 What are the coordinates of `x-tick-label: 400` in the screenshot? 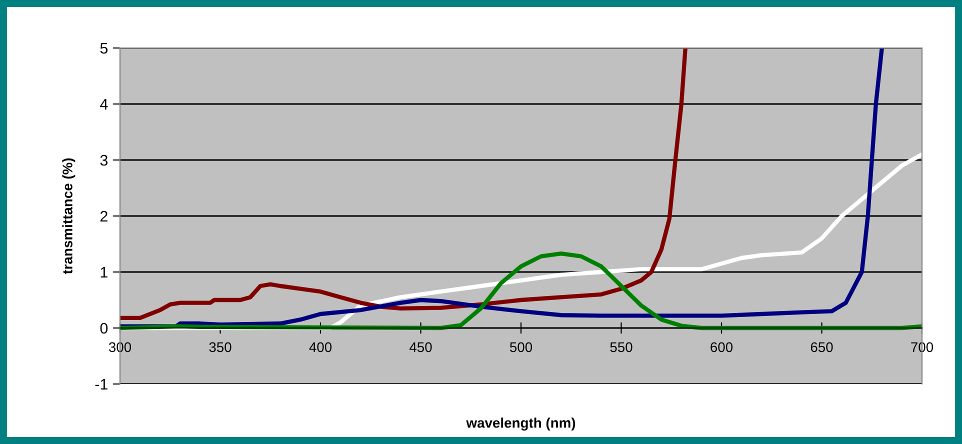 It's located at (320, 347).